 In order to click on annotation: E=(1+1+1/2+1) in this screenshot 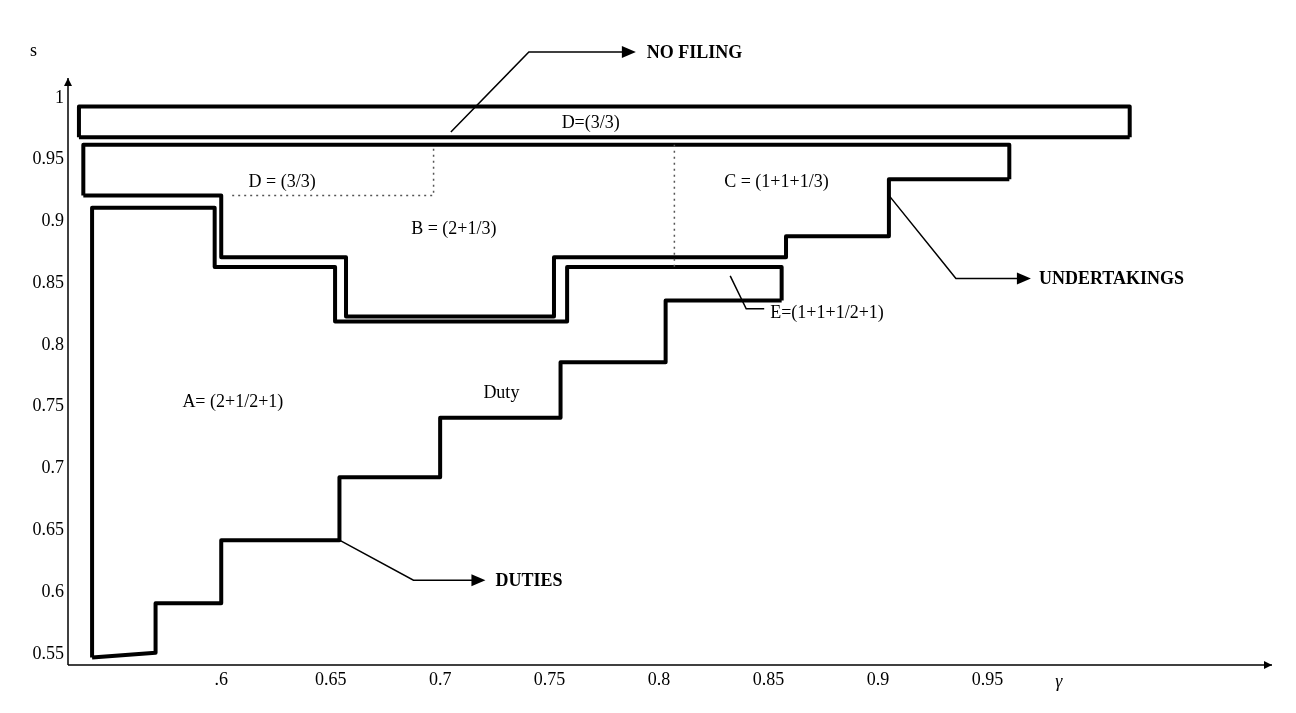, I will do `click(827, 312)`.